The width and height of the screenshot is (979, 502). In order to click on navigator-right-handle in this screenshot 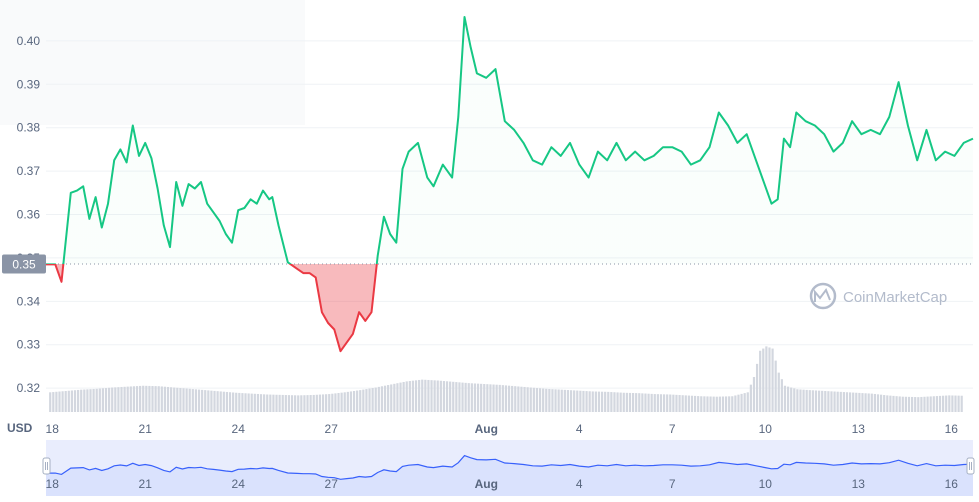, I will do `click(970, 466)`.